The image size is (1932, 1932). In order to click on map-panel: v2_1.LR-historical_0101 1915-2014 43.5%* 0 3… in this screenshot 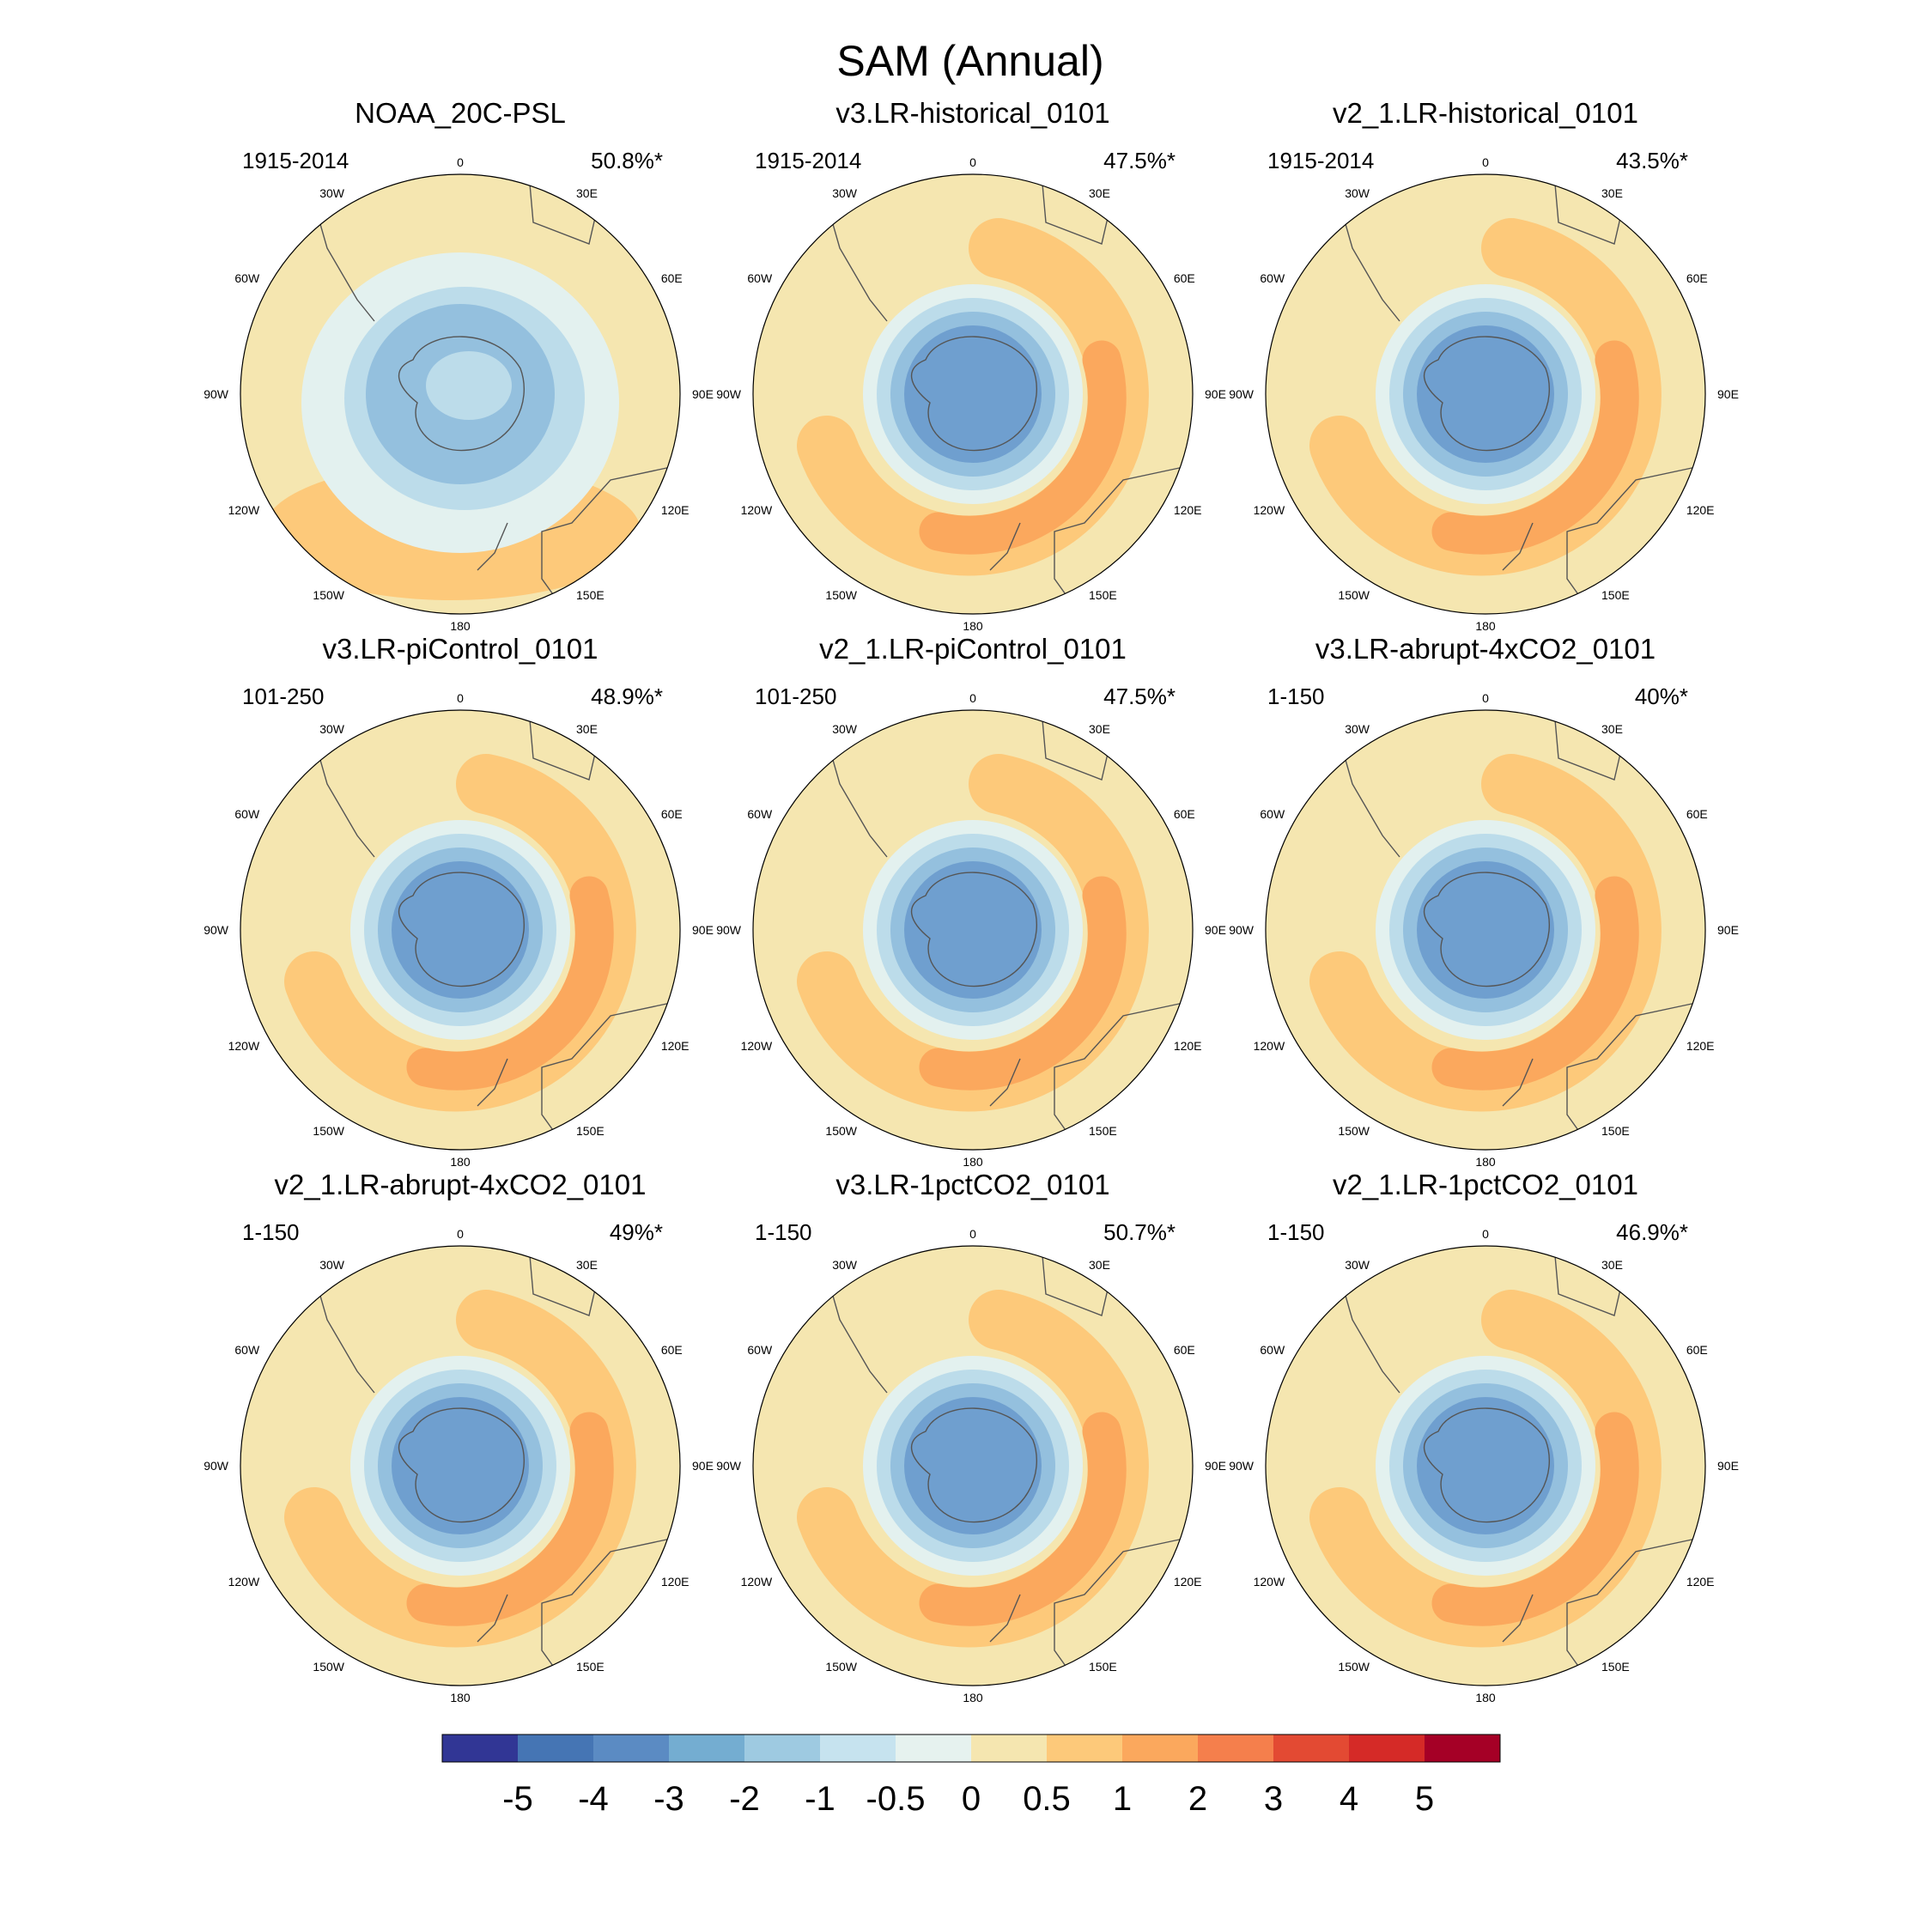, I will do `click(1484, 365)`.